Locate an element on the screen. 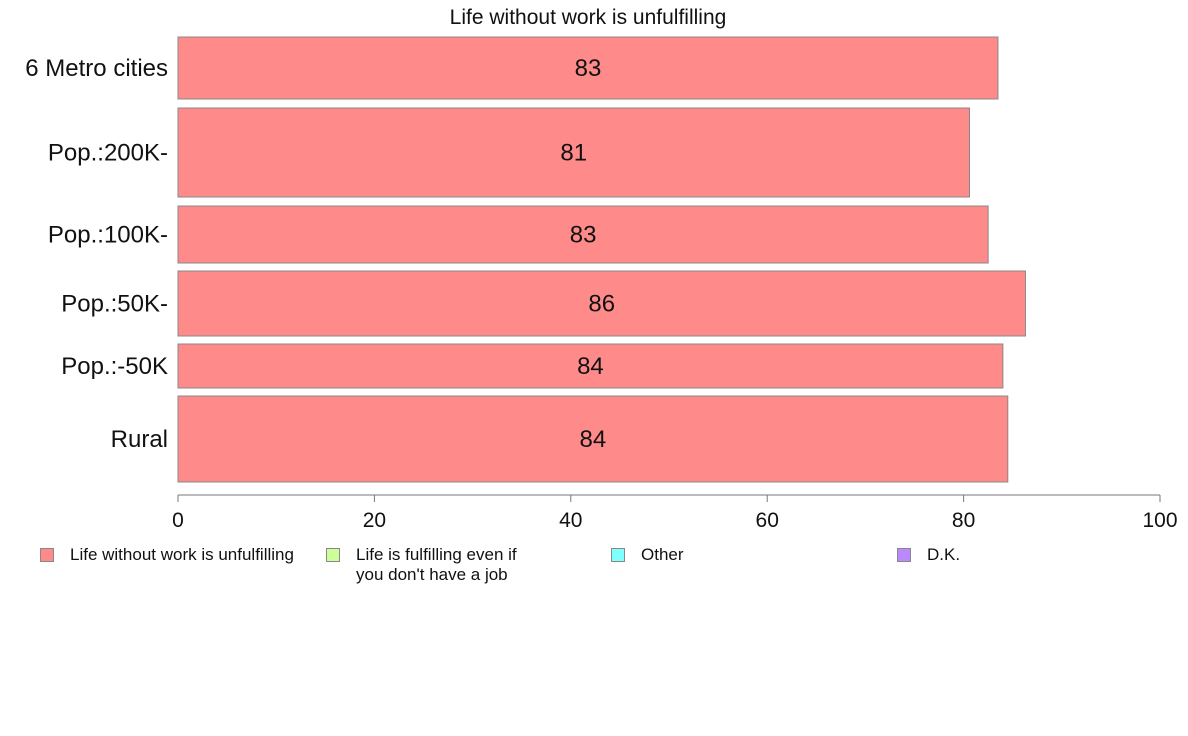  legend-item: Life without work is unfulfilling is located at coordinates (167, 555).